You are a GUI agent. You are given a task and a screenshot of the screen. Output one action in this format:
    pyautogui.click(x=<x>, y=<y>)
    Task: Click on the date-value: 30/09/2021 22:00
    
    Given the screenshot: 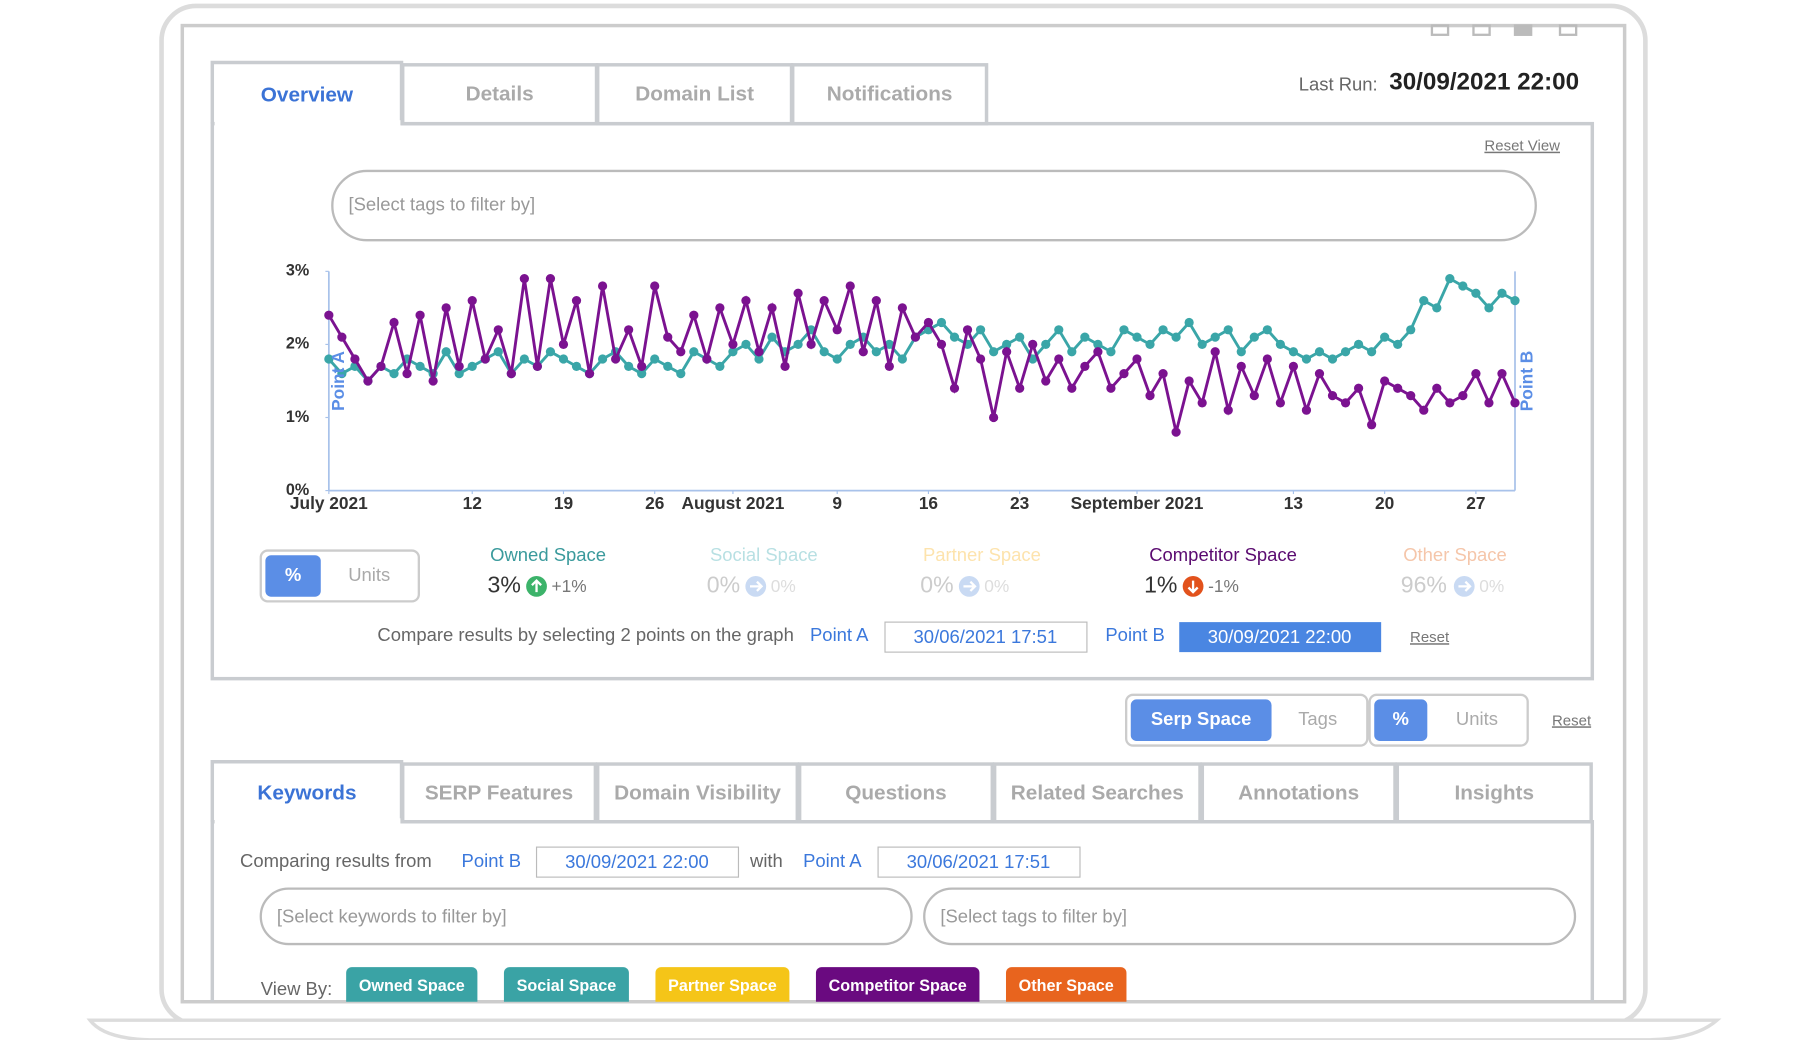 What is the action you would take?
    pyautogui.click(x=637, y=861)
    